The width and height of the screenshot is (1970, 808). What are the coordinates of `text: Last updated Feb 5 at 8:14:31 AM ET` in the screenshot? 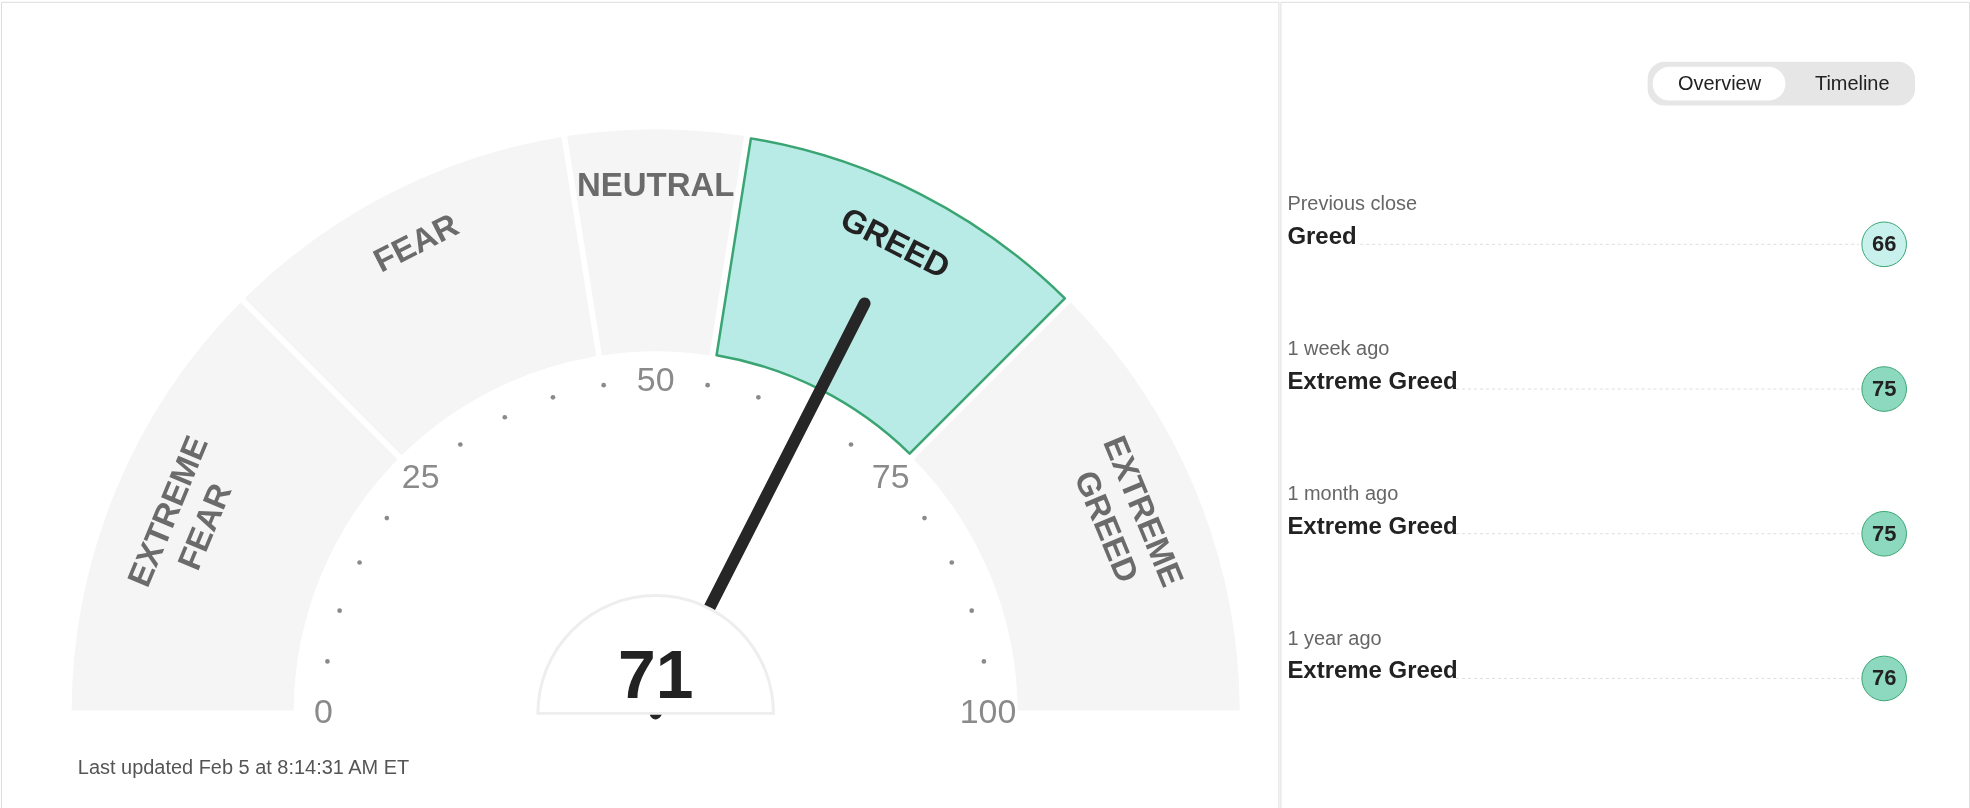 It's located at (243, 767).